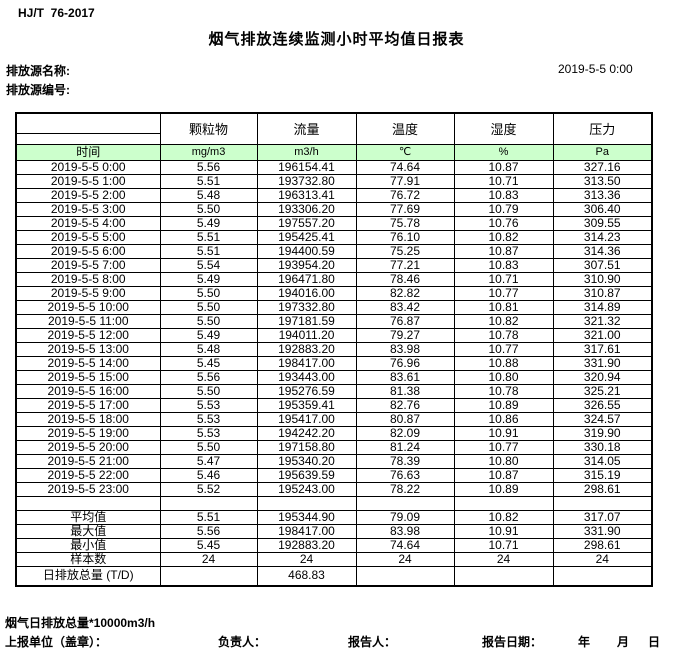 This screenshot has height=656, width=673. Describe the element at coordinates (602, 195) in the screenshot. I see `value-cell: 313.36` at that location.